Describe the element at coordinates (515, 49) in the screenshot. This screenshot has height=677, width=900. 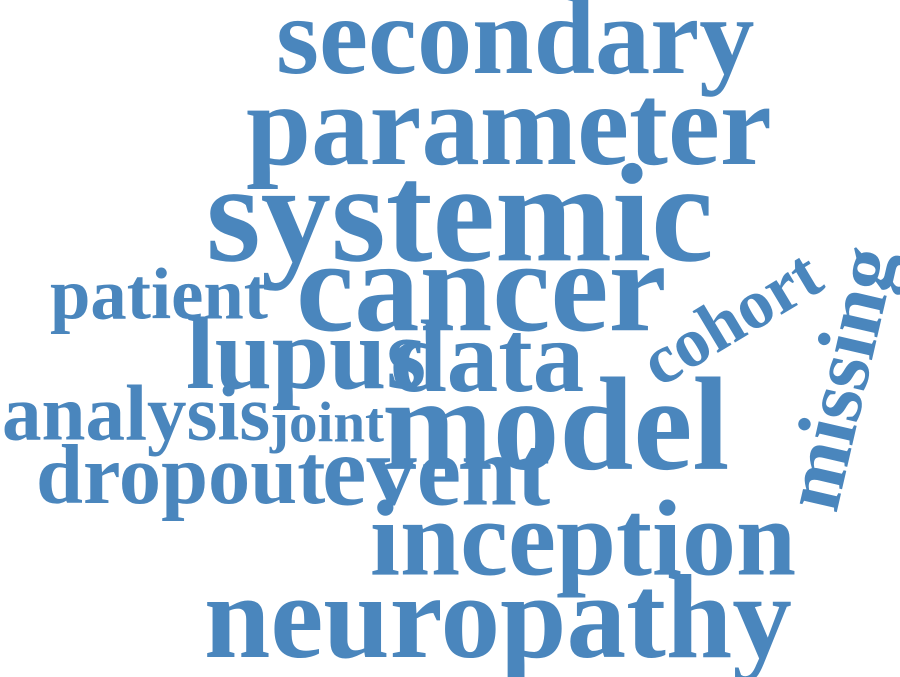
I see `word-secondary: secondary` at that location.